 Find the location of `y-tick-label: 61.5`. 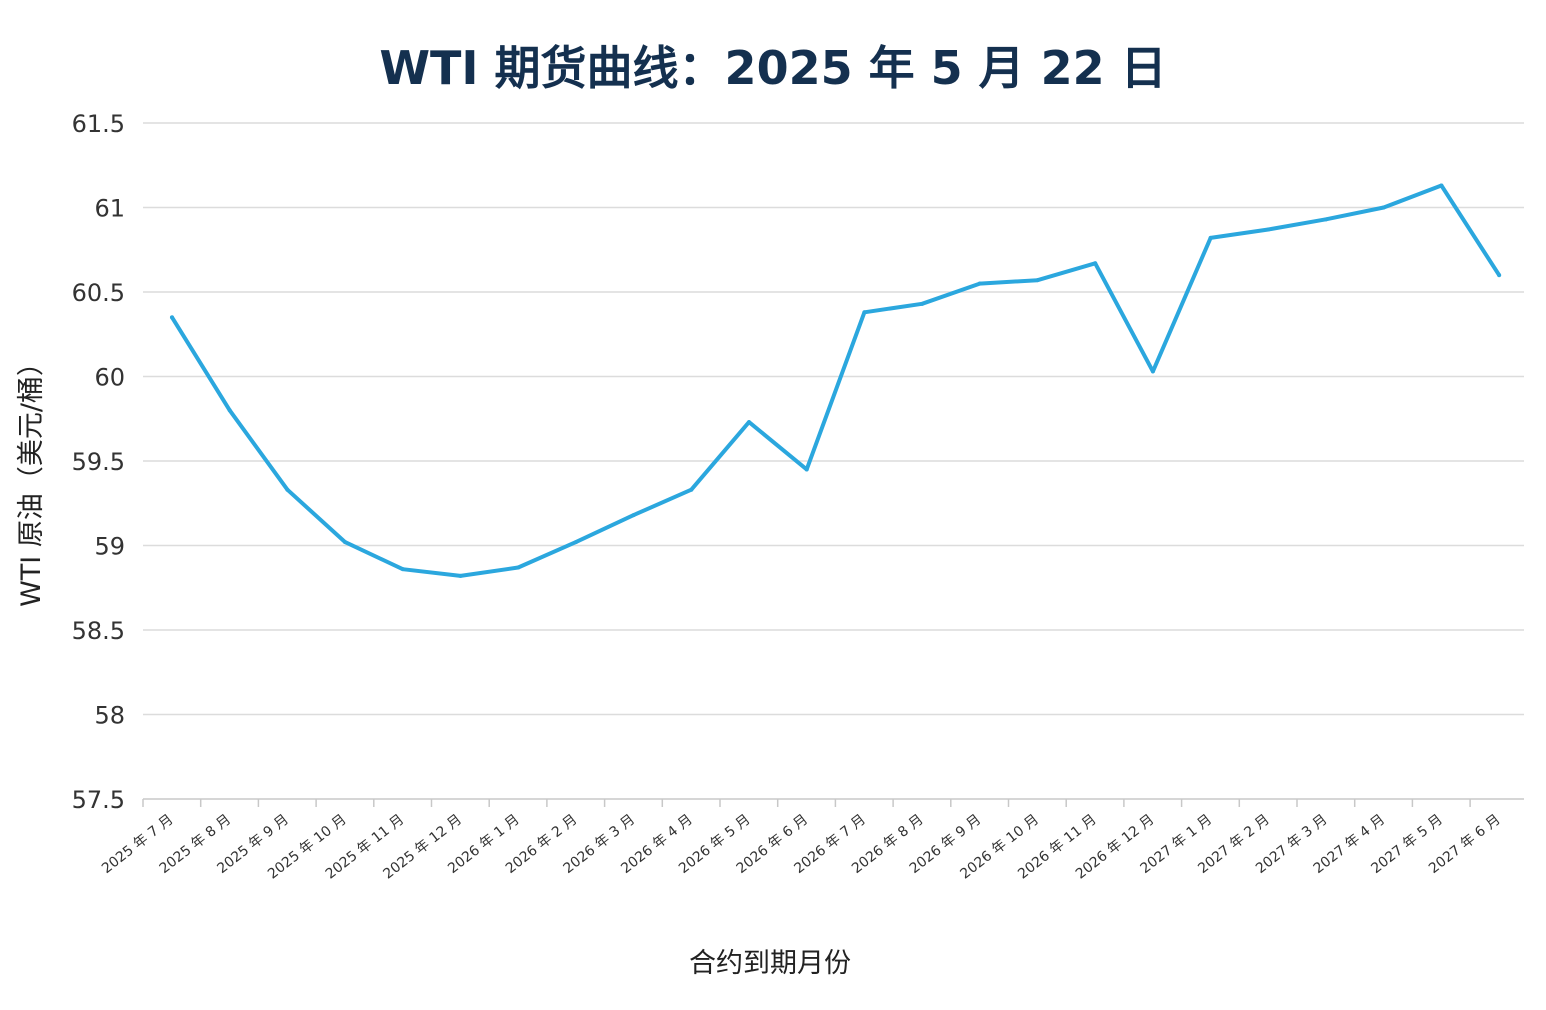

y-tick-label: 61.5 is located at coordinates (98, 124).